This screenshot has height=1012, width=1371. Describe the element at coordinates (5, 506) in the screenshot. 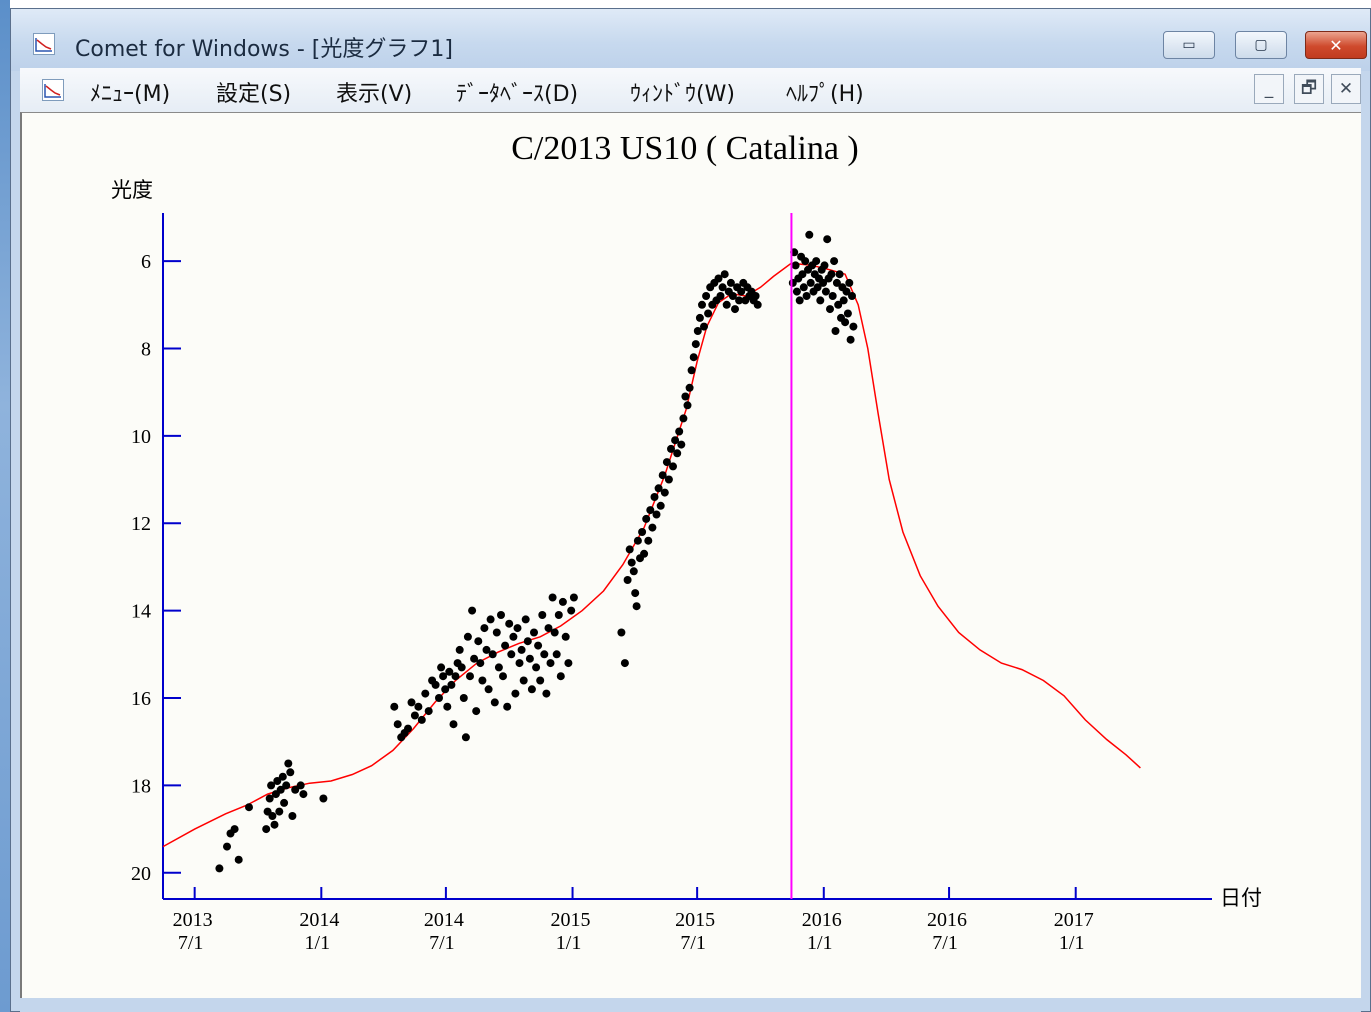

I see `desktop-background` at that location.